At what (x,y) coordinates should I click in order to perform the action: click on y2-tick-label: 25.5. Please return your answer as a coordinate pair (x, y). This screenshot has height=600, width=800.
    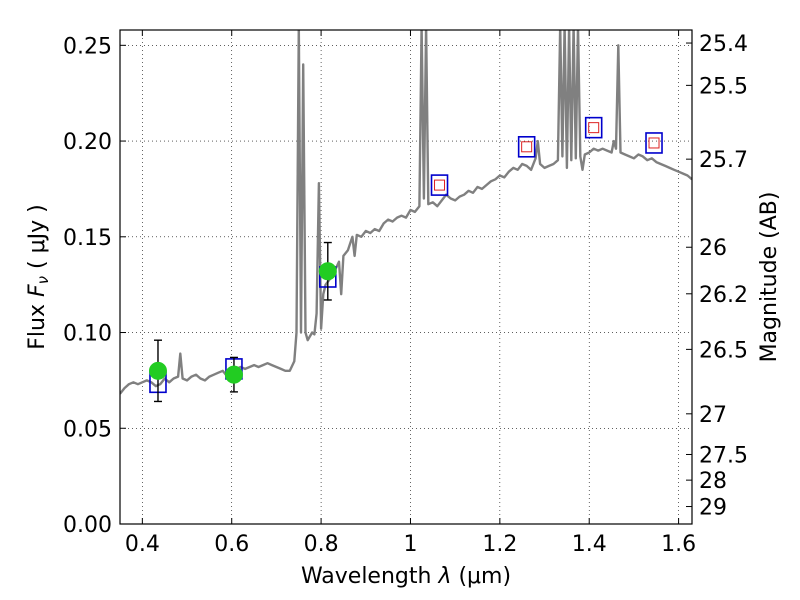
    Looking at the image, I should click on (723, 86).